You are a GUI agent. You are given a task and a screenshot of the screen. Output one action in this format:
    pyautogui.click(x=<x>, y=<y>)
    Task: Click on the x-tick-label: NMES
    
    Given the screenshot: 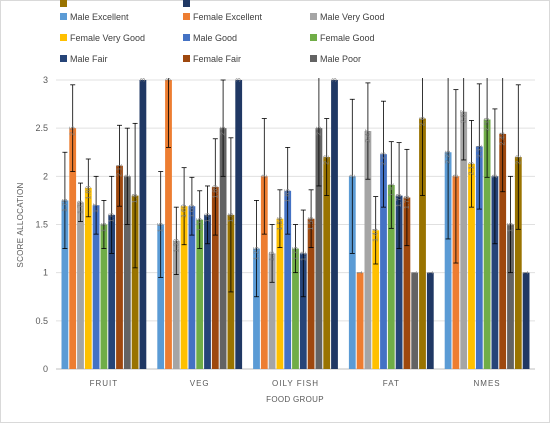 What is the action you would take?
    pyautogui.click(x=487, y=383)
    